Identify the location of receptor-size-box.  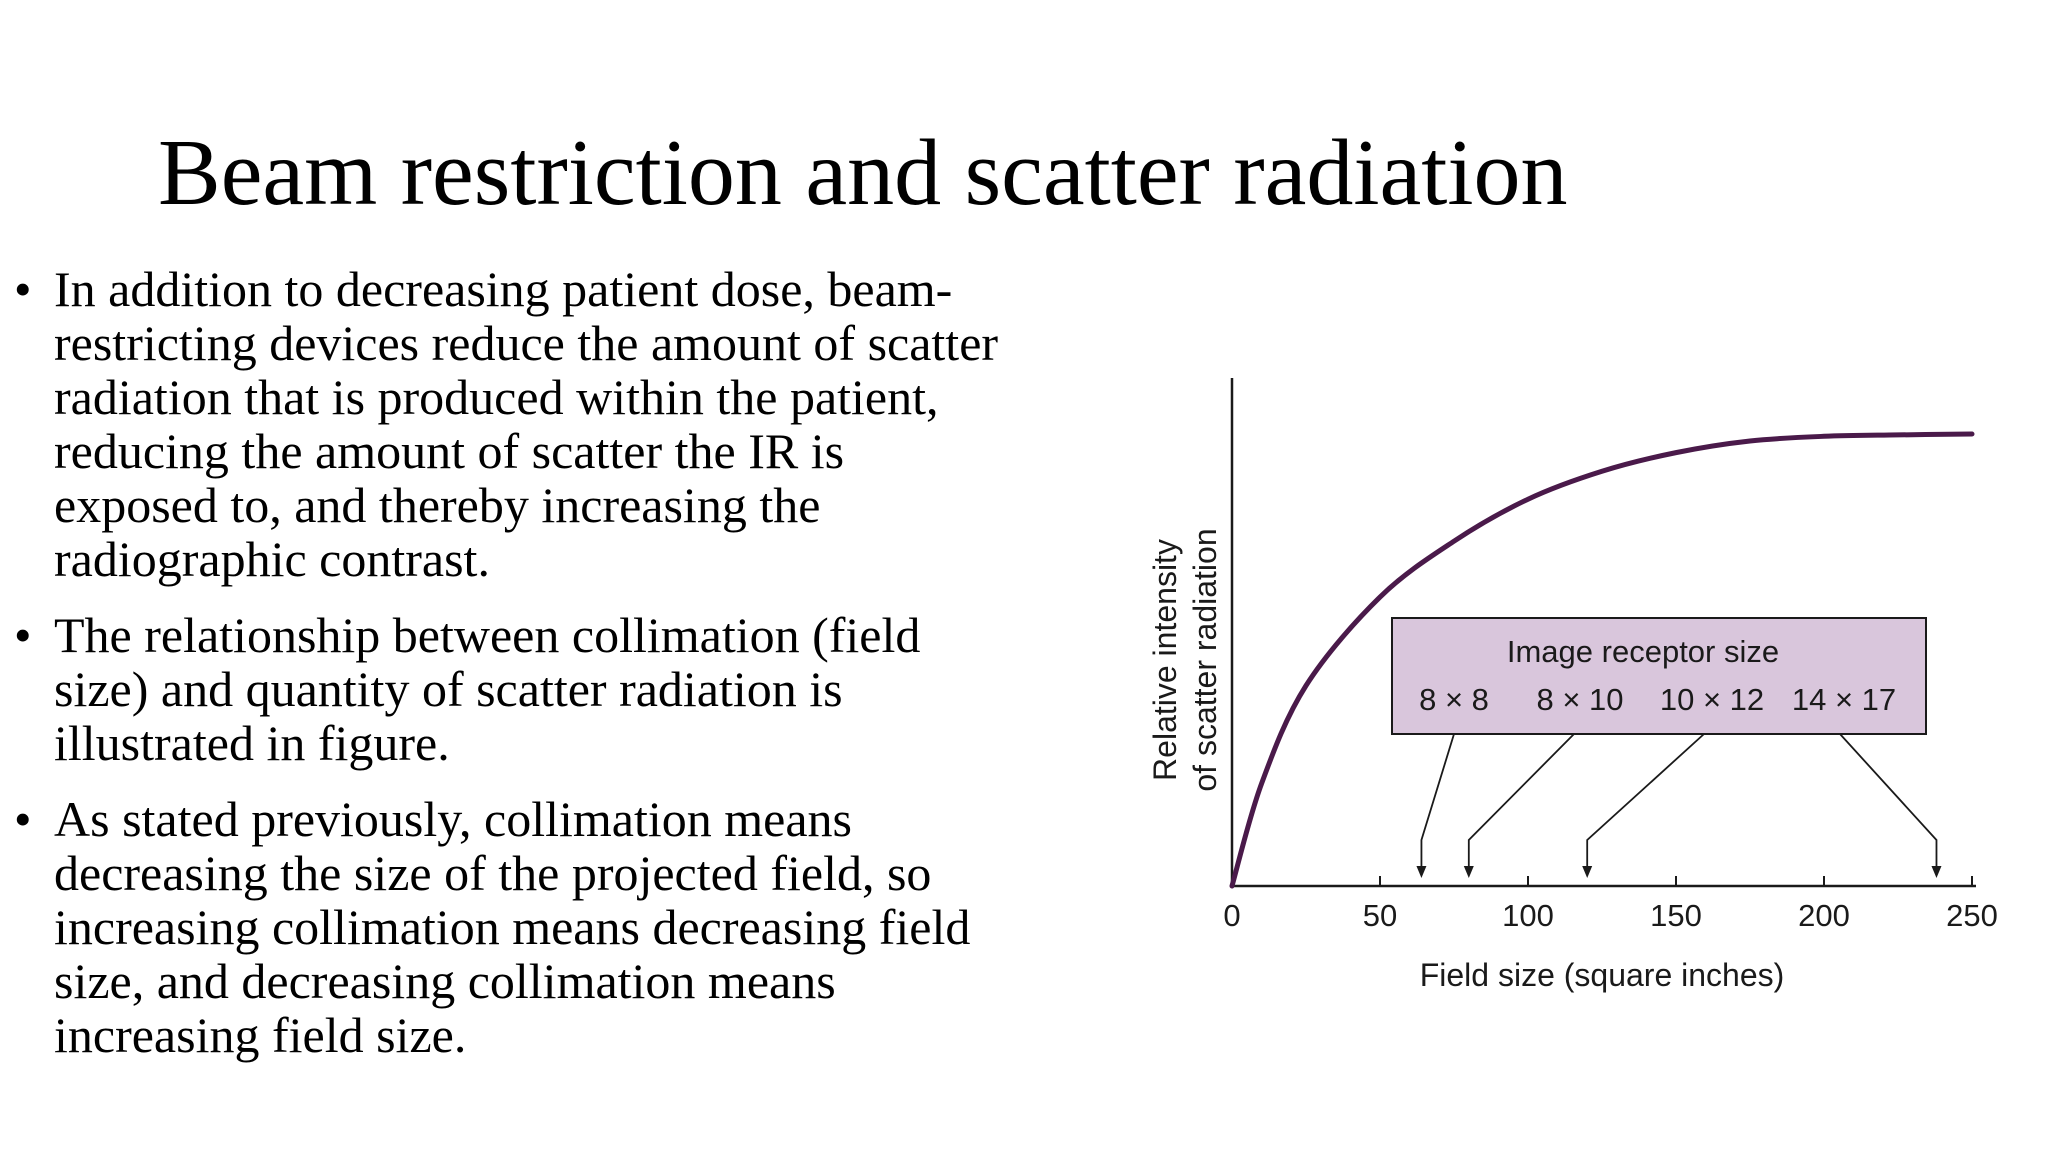
(1659, 676).